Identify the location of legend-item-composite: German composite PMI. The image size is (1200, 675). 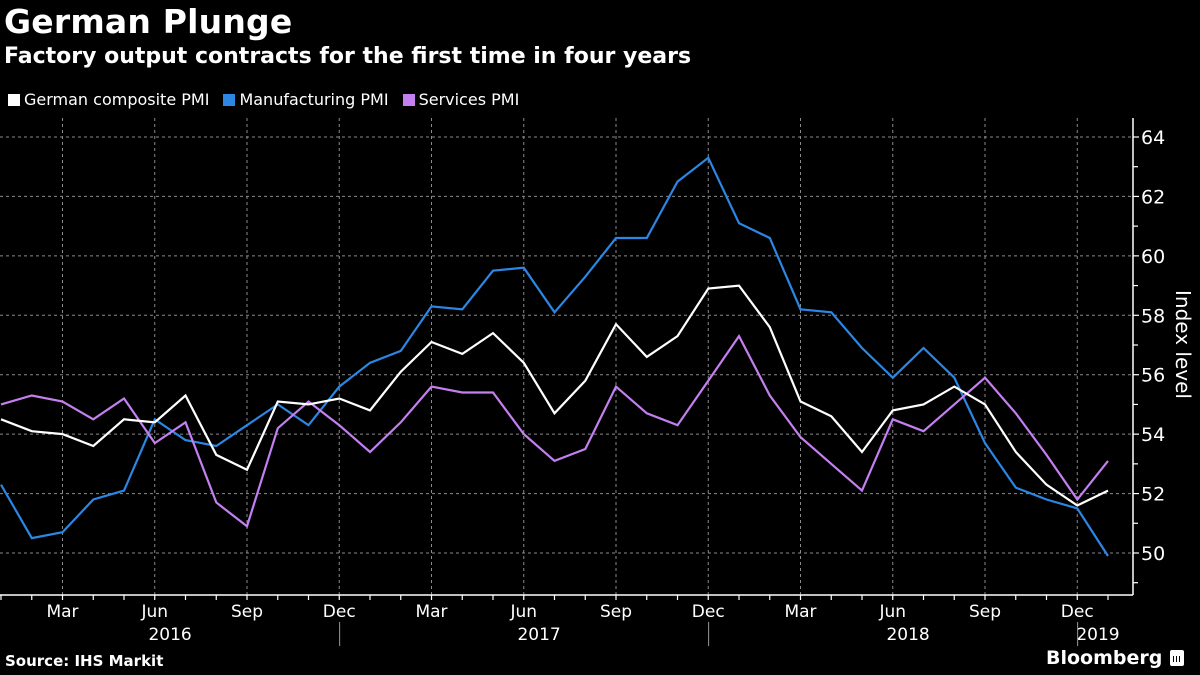
(108, 99).